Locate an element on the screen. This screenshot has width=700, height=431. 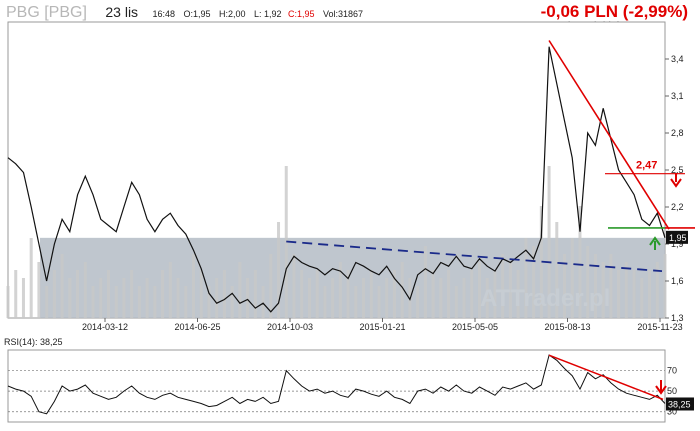
y-tick-label: 2,8 is located at coordinates (677, 133).